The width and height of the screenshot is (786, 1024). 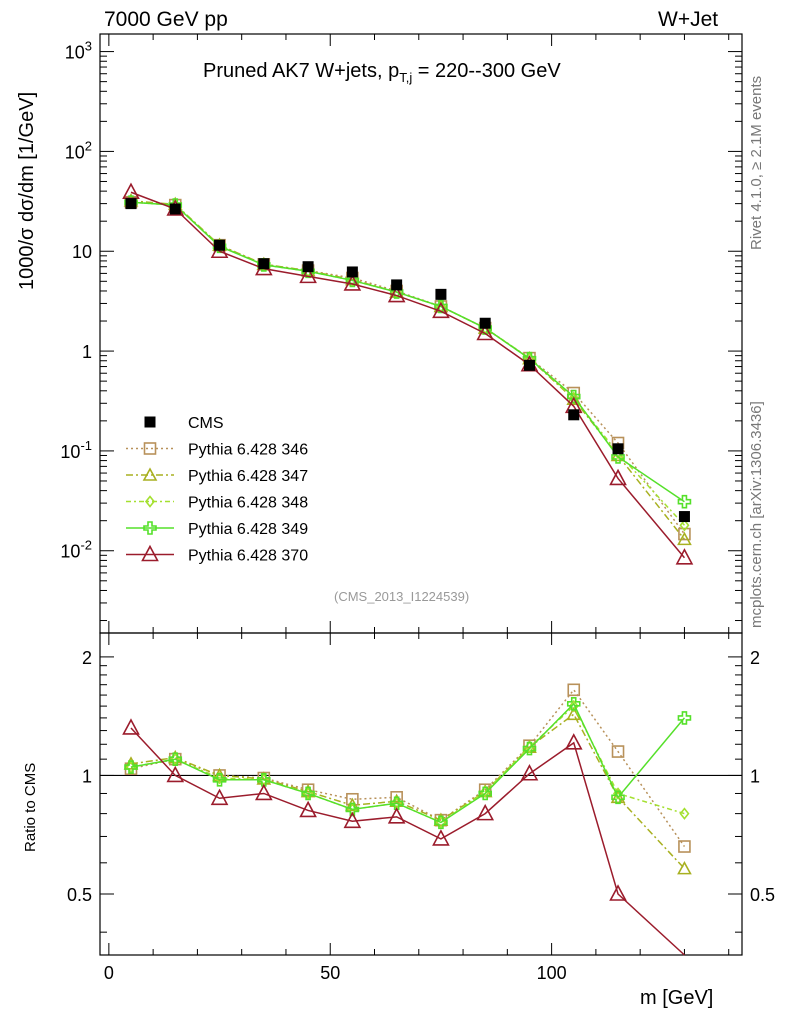 I want to click on y-tick-label: 10⁻¹, so click(x=76, y=450).